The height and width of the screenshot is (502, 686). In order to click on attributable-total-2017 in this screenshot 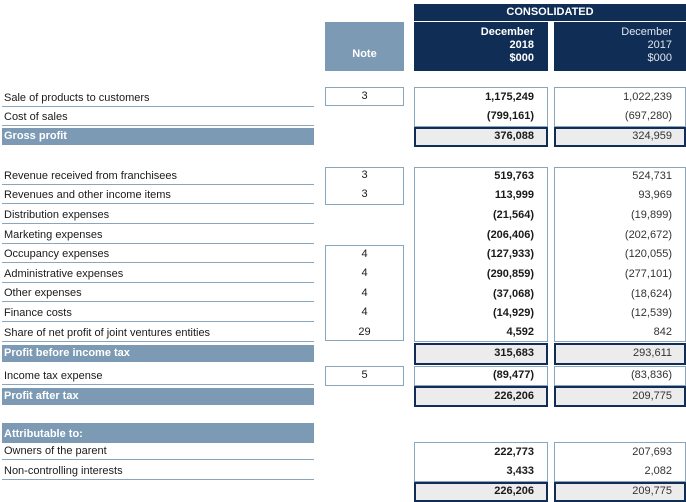, I will do `click(620, 492)`.